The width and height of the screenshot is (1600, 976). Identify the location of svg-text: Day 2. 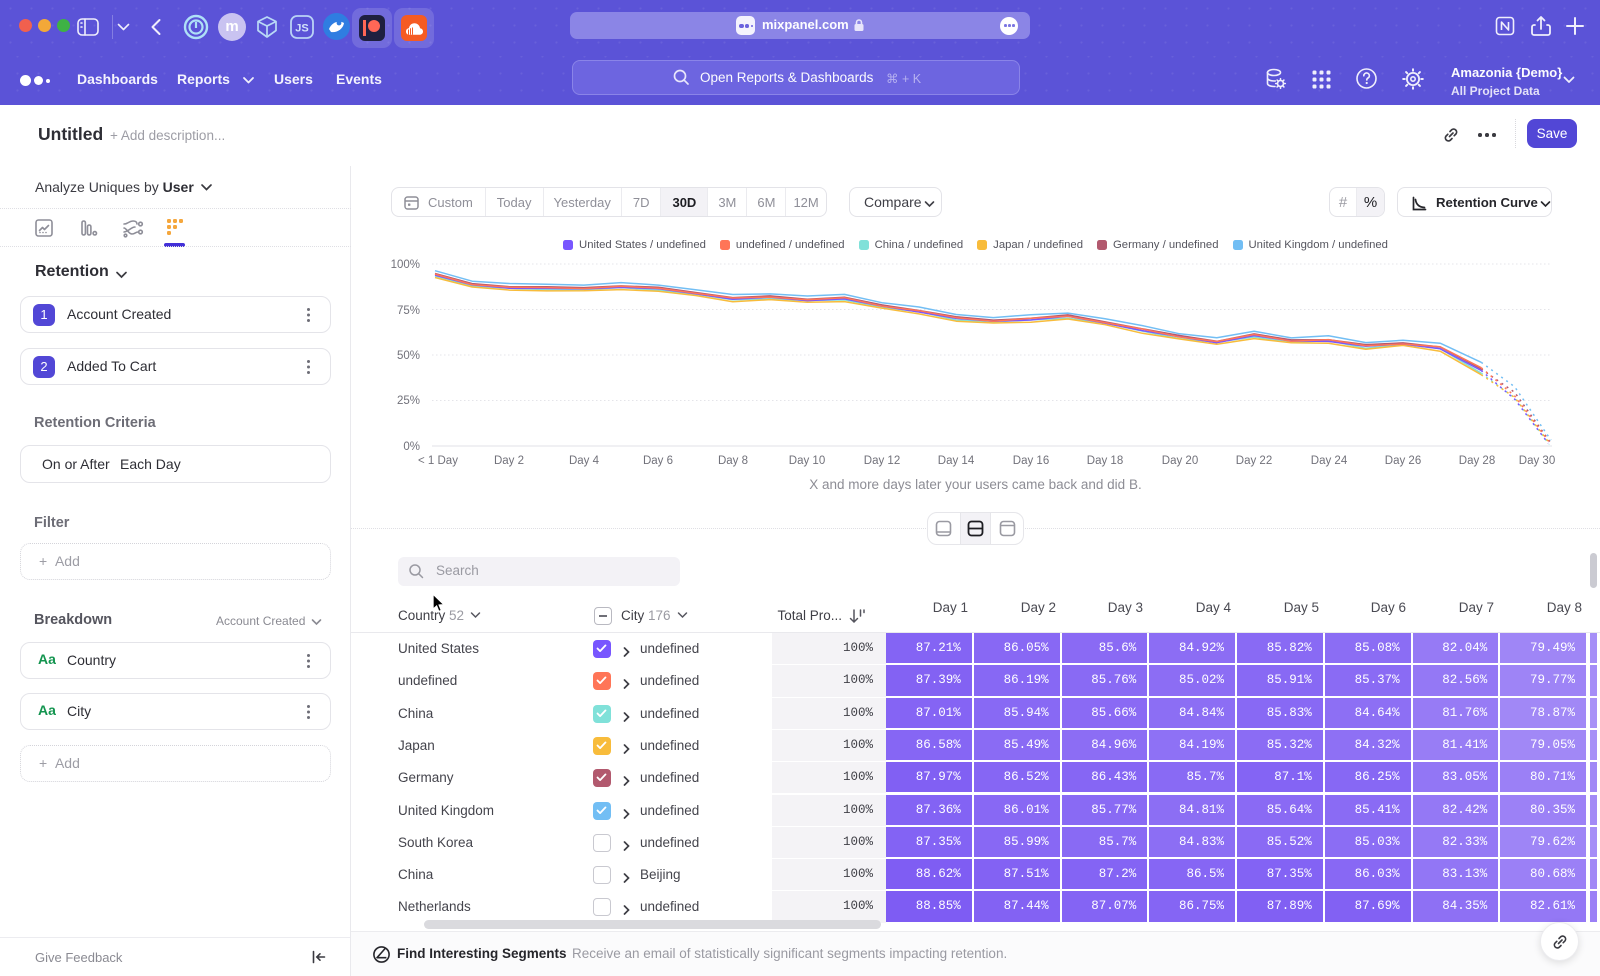
(509, 461).